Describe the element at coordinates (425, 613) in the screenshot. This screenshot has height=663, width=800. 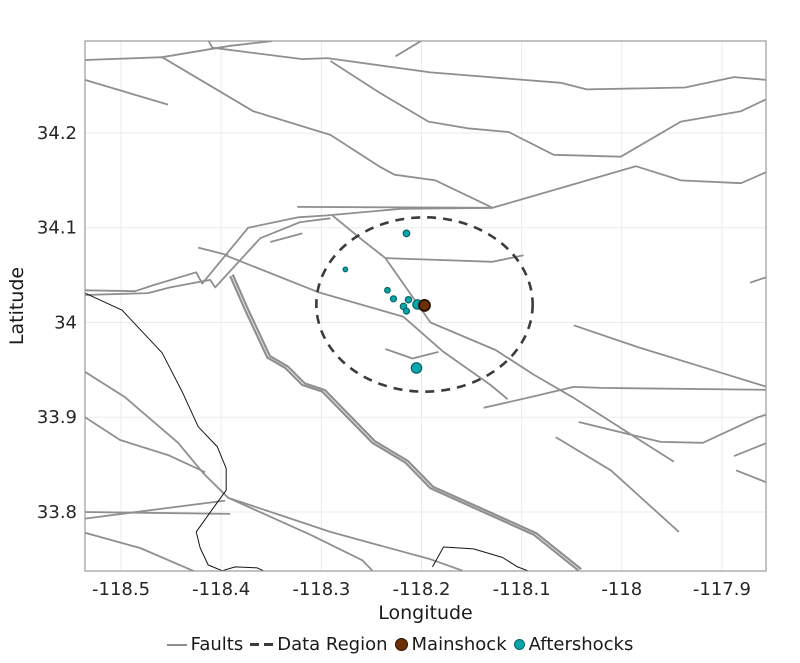
I see `x-axis-label: Longitude` at that location.